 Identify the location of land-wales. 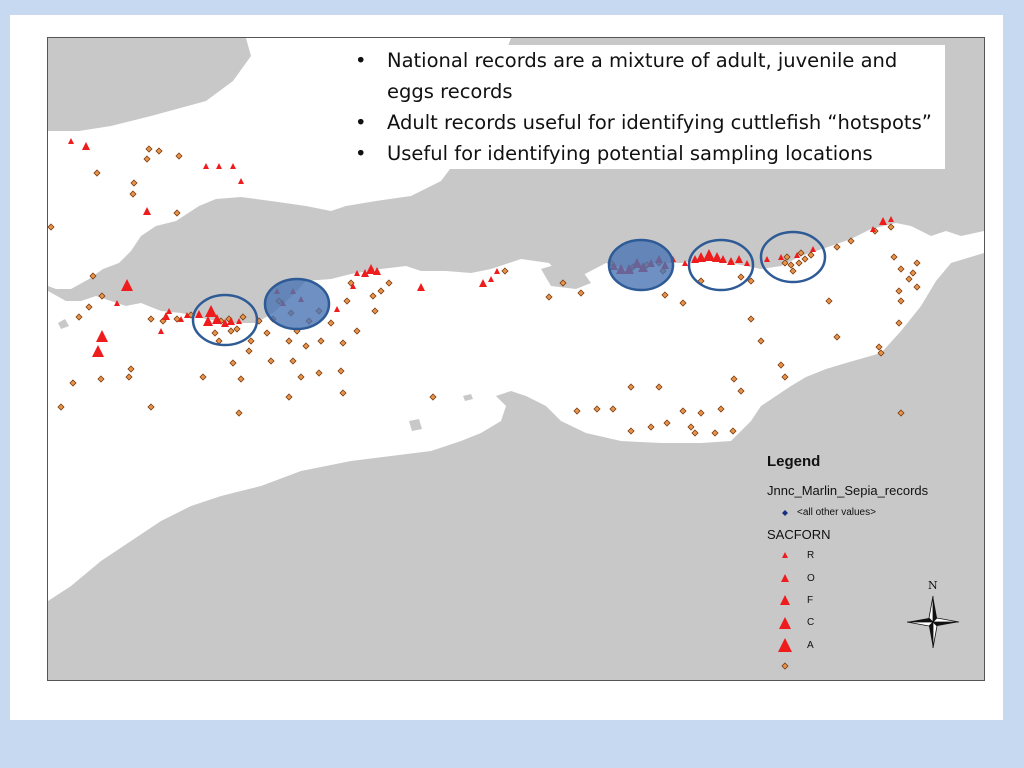
(149, 84).